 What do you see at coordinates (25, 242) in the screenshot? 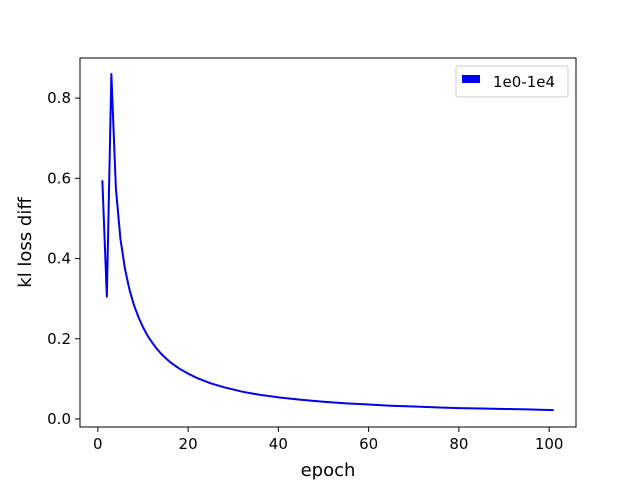
I see `y-axis-label: kl loss diff` at bounding box center [25, 242].